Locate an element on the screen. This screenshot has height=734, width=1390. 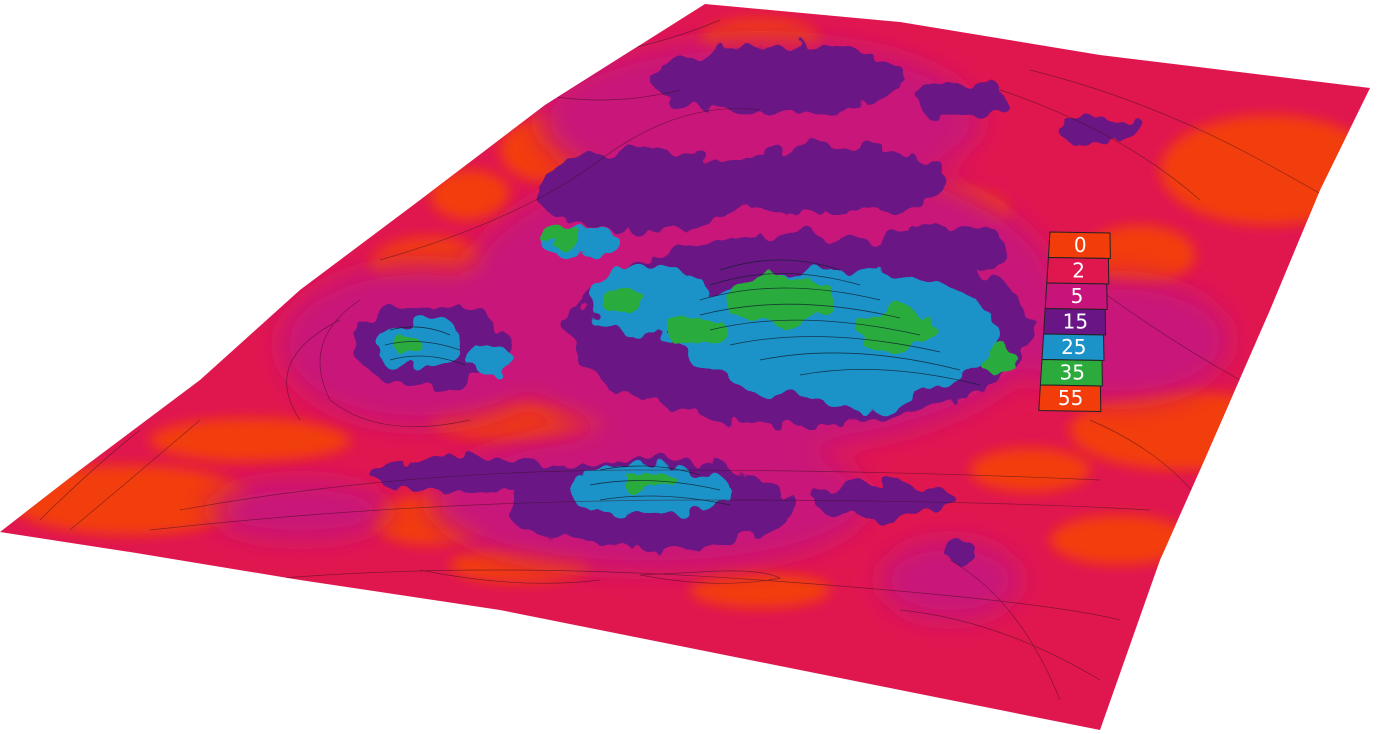
legend-entry: 2 is located at coordinates (1078, 270).